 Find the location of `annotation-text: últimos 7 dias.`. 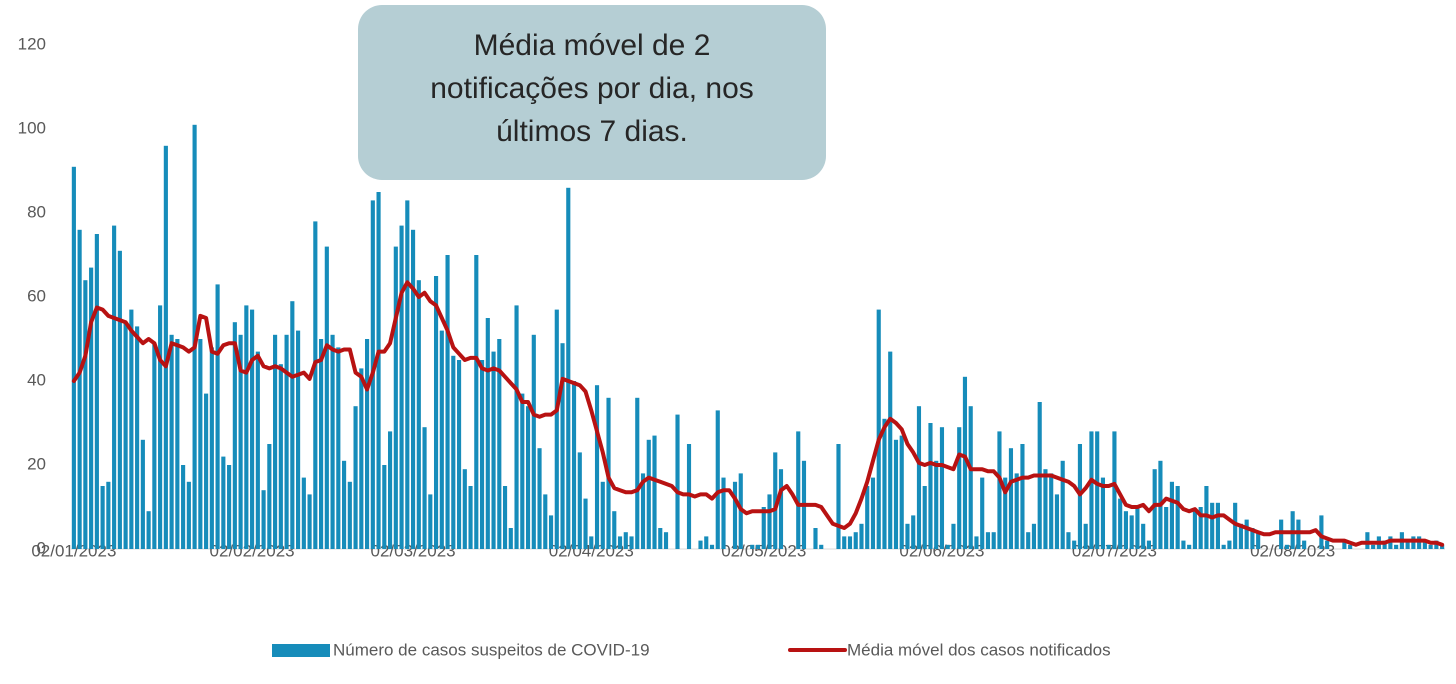

annotation-text: últimos 7 dias. is located at coordinates (592, 131).